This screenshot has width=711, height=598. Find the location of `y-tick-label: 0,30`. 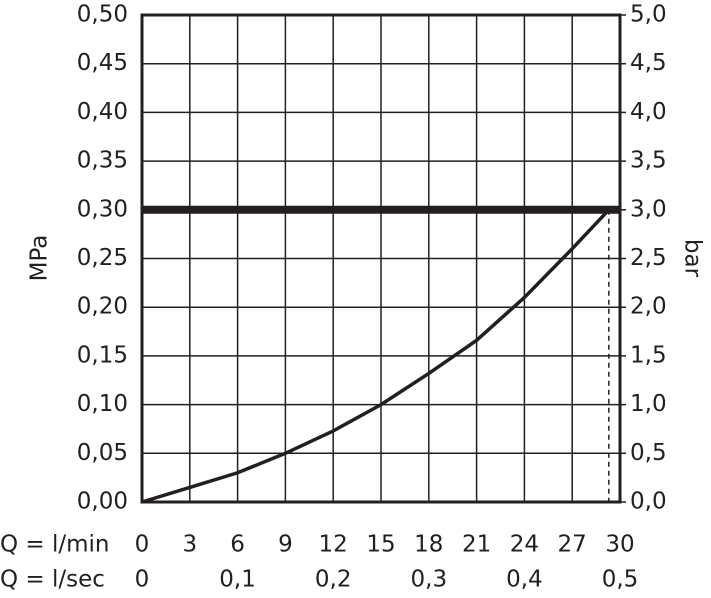

y-tick-label: 0,30 is located at coordinates (102, 209).